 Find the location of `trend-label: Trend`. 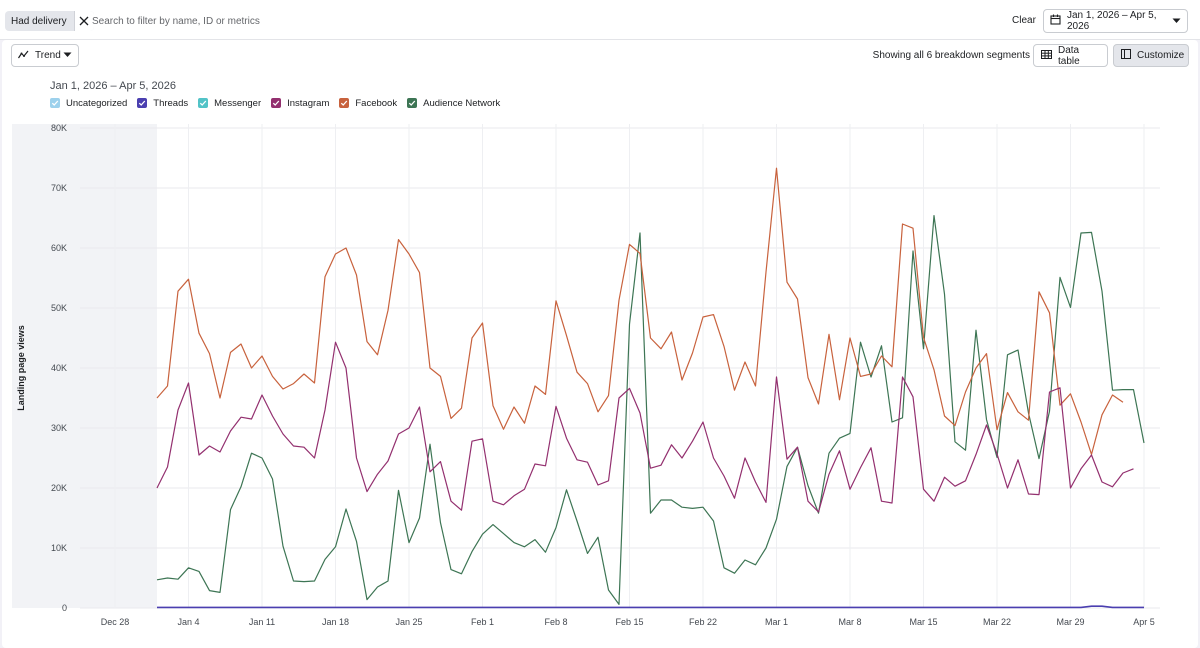

trend-label: Trend is located at coordinates (48, 55).